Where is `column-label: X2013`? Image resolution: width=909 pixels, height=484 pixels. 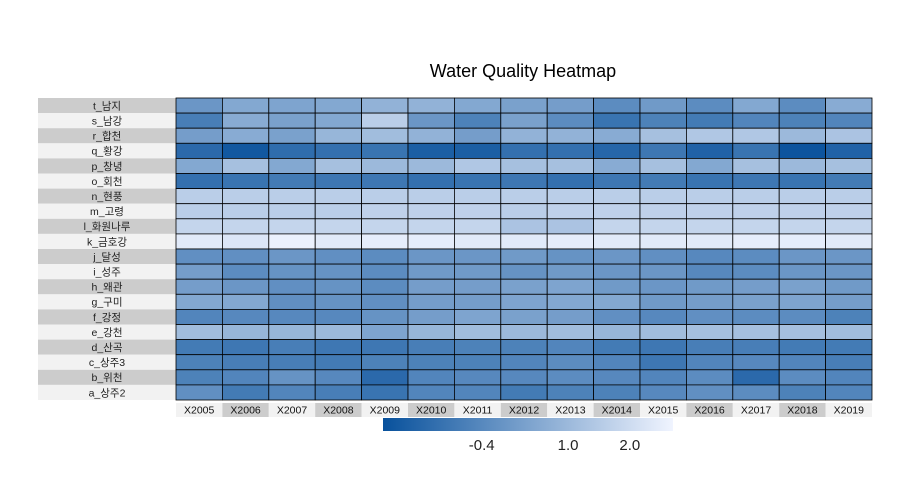 column-label: X2013 is located at coordinates (570, 411).